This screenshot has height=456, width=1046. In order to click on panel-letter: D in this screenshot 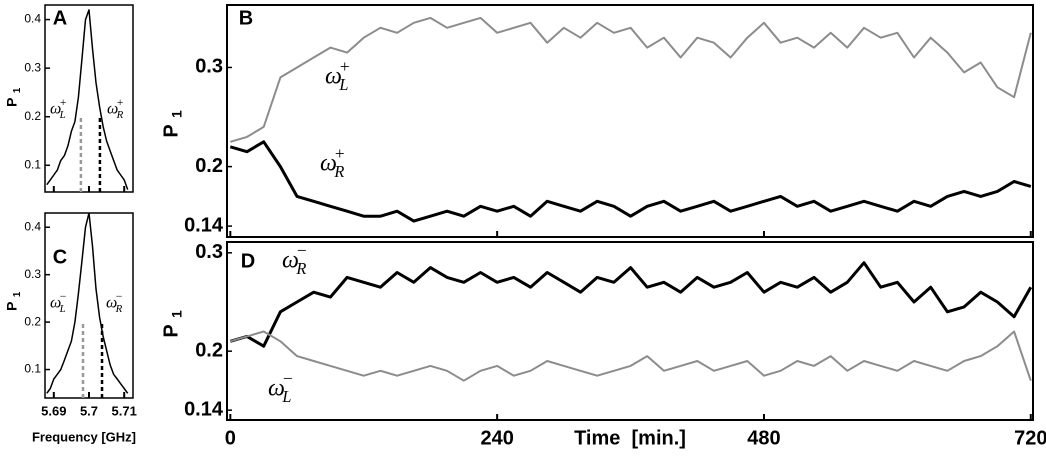, I will do `click(248, 261)`.